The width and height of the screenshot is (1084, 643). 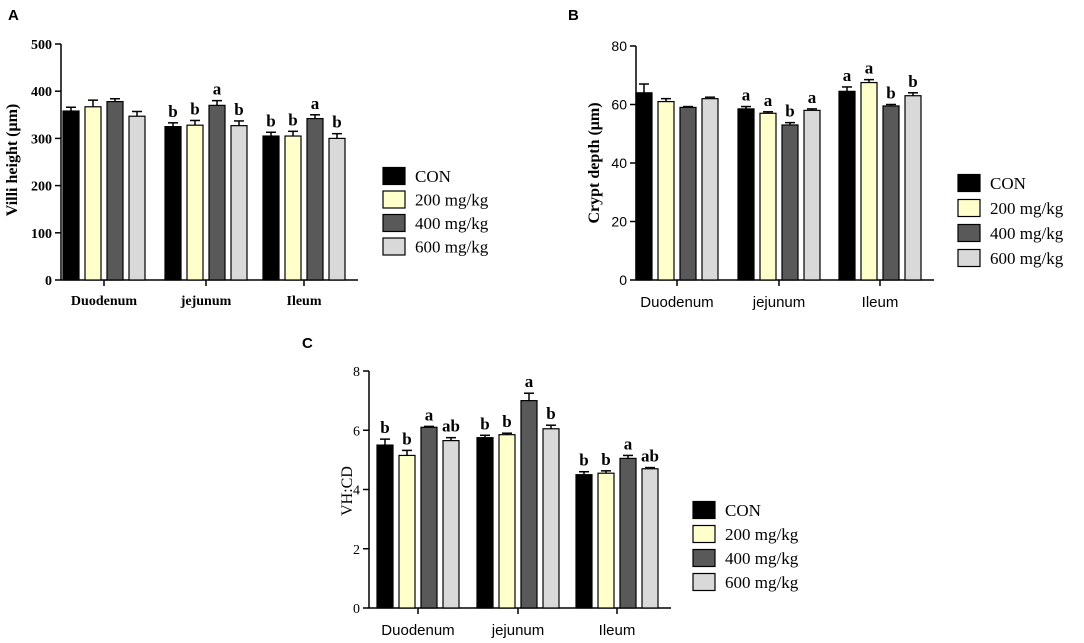 What do you see at coordinates (41, 92) in the screenshot?
I see `y-tick-label: 400` at bounding box center [41, 92].